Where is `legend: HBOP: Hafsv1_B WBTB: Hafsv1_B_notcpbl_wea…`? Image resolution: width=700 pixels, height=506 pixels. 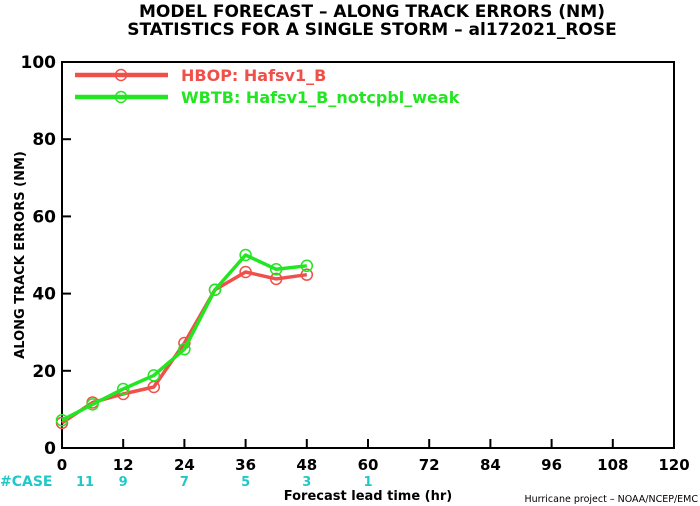 legend: HBOP: Hafsv1_B WBTB: Hafsv1_B_notcpbl_wea… is located at coordinates (267, 86).